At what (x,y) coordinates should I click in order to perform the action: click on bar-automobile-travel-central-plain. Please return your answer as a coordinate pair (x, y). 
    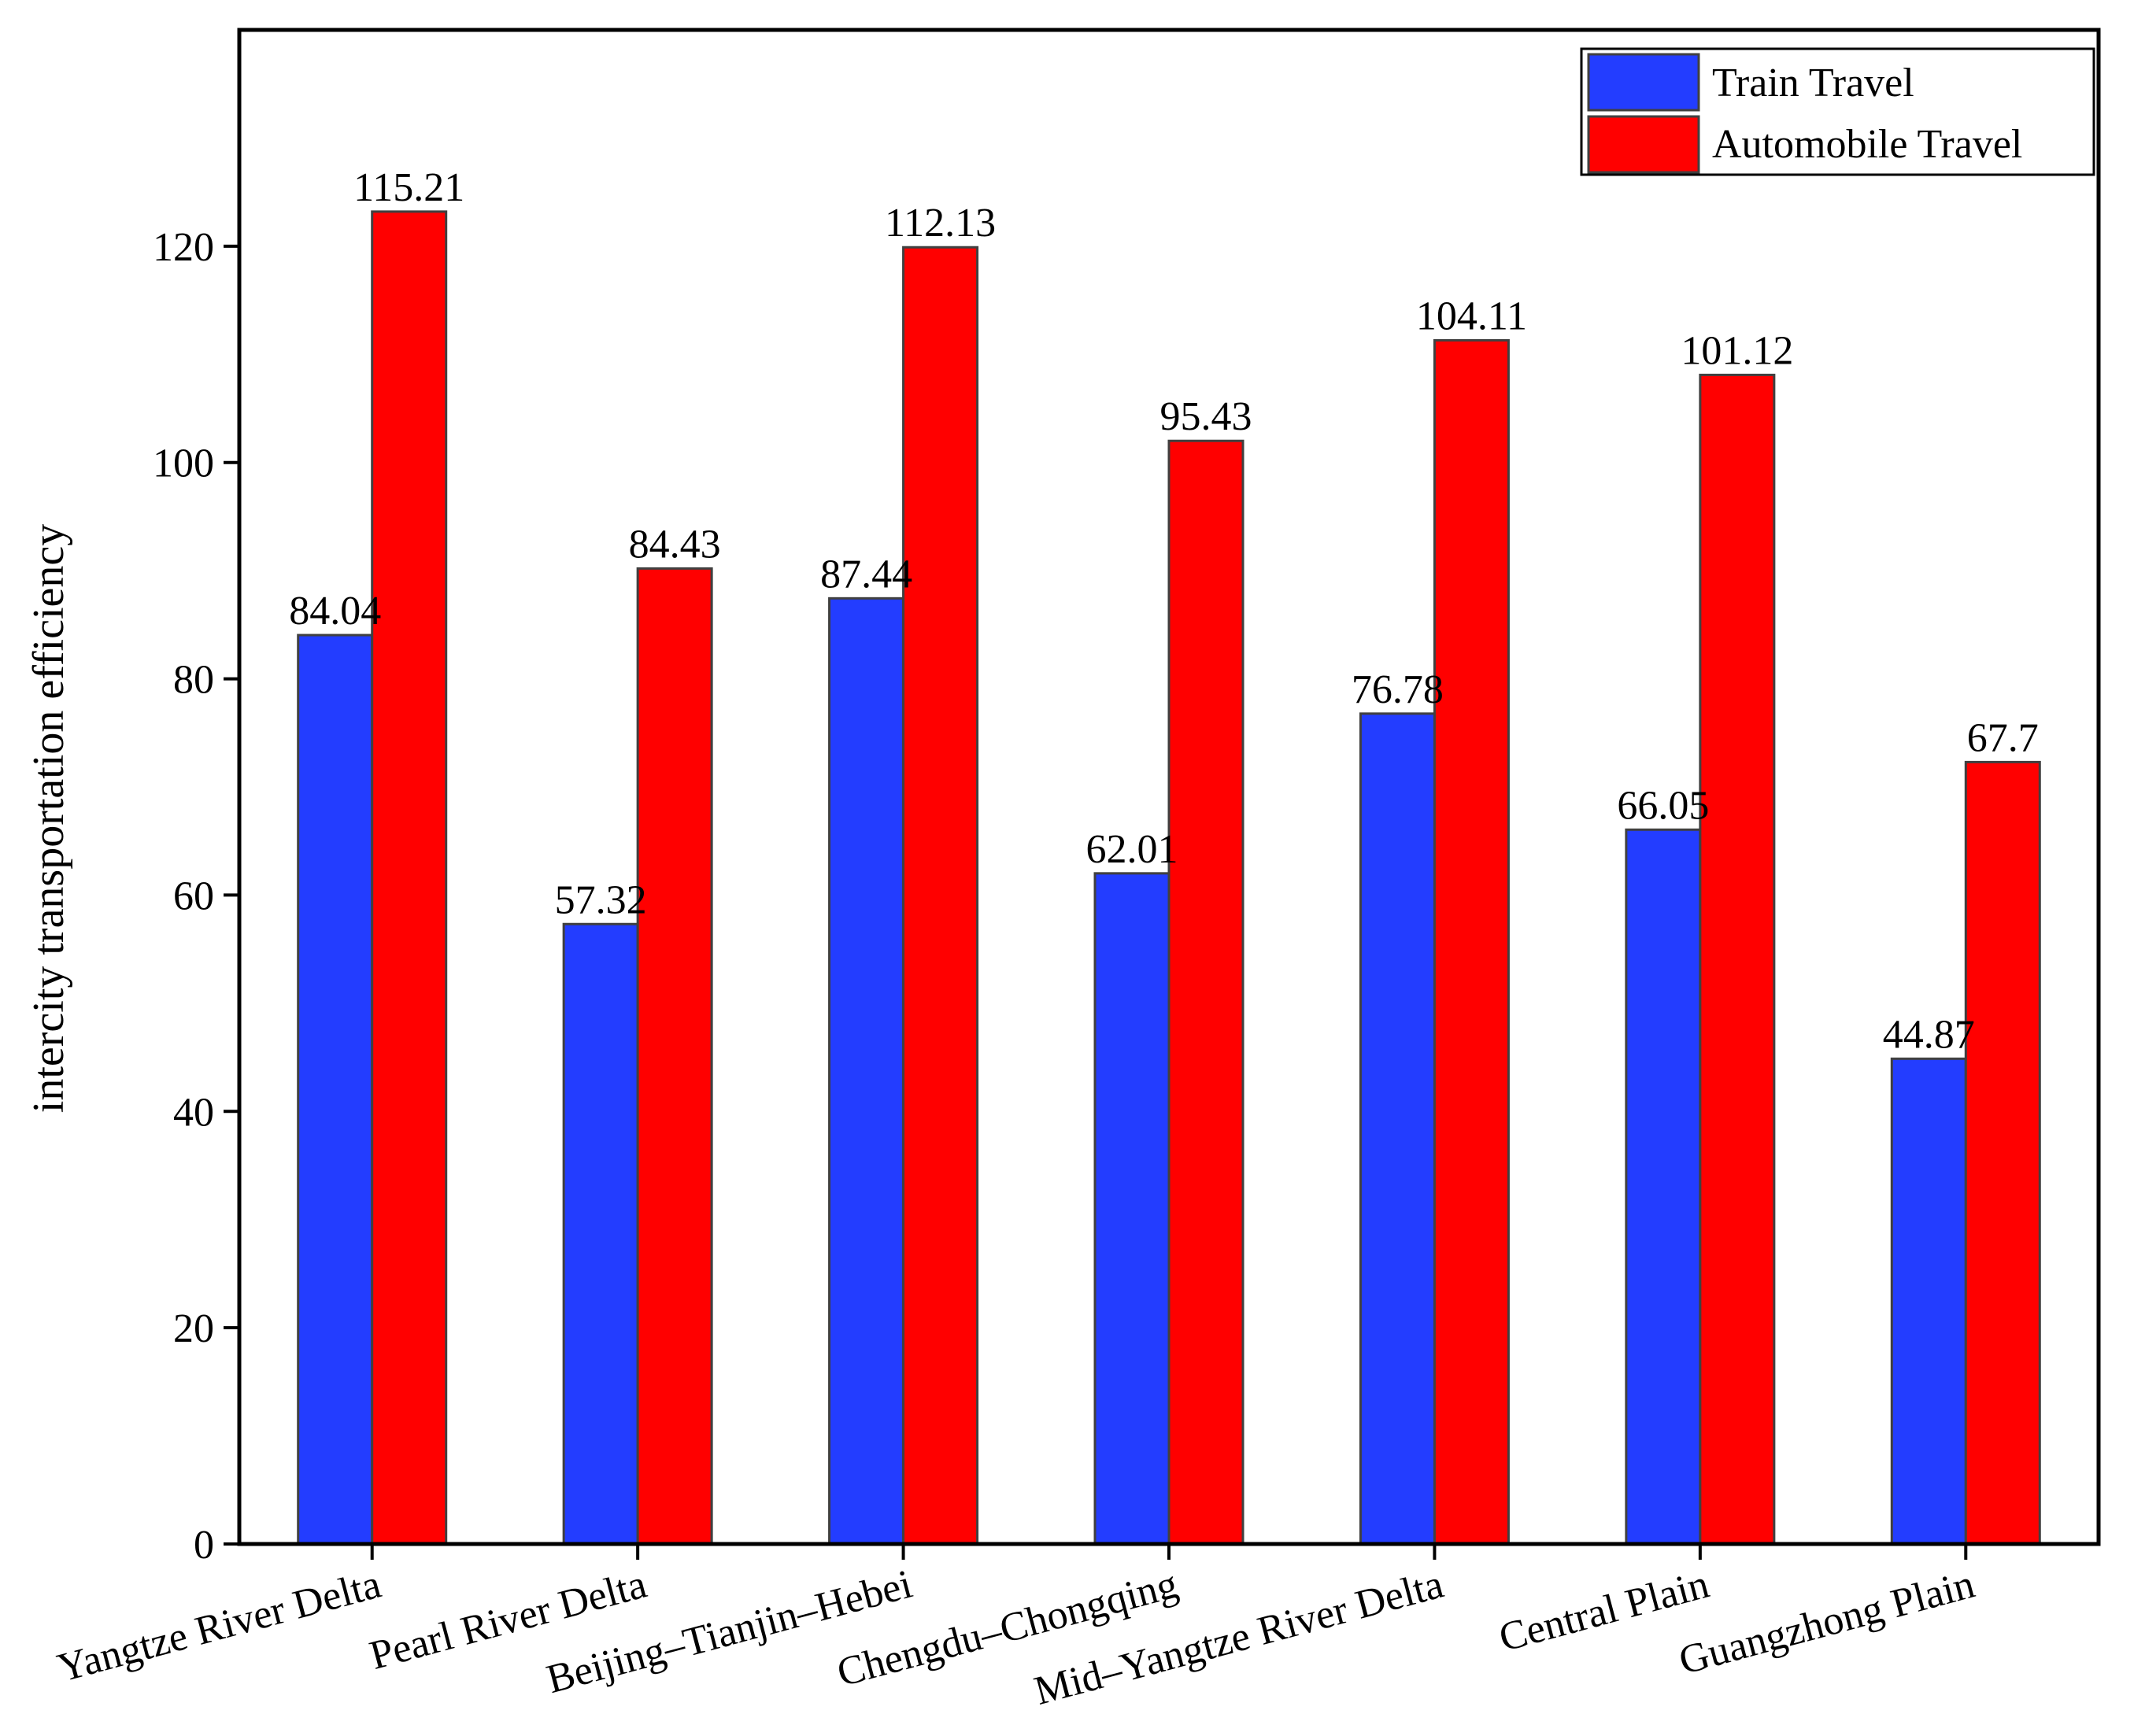
    Looking at the image, I should click on (1738, 959).